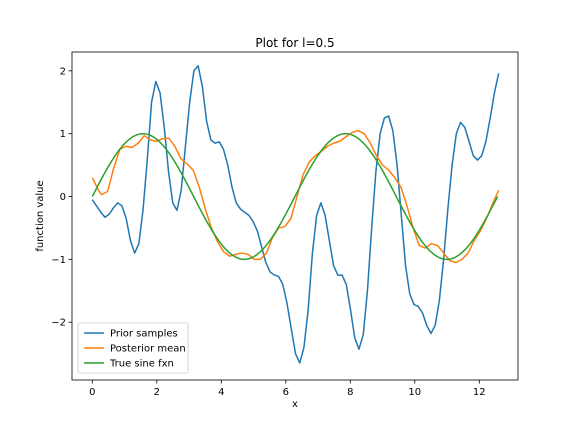 This screenshot has height=432, width=576. I want to click on x-tick-label: 2, so click(157, 392).